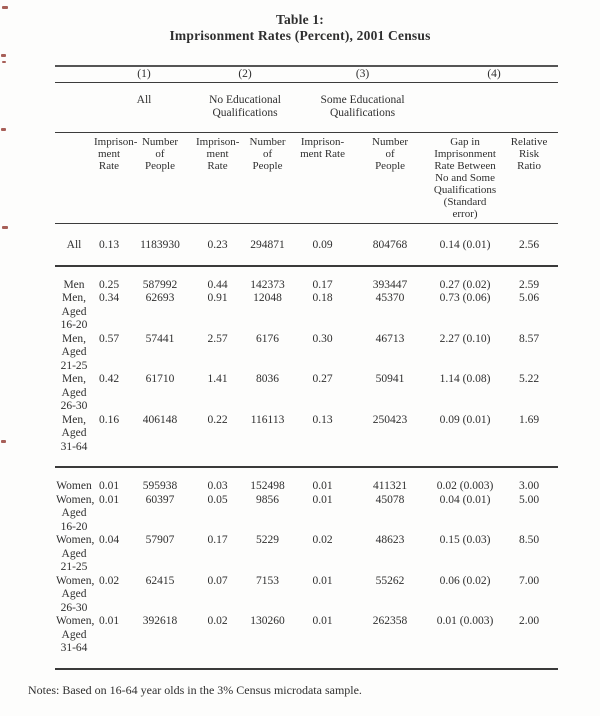 Image resolution: width=600 pixels, height=716 pixels. What do you see at coordinates (245, 106) in the screenshot?
I see `group-header-no-qualifications: No Educational Qualifications` at bounding box center [245, 106].